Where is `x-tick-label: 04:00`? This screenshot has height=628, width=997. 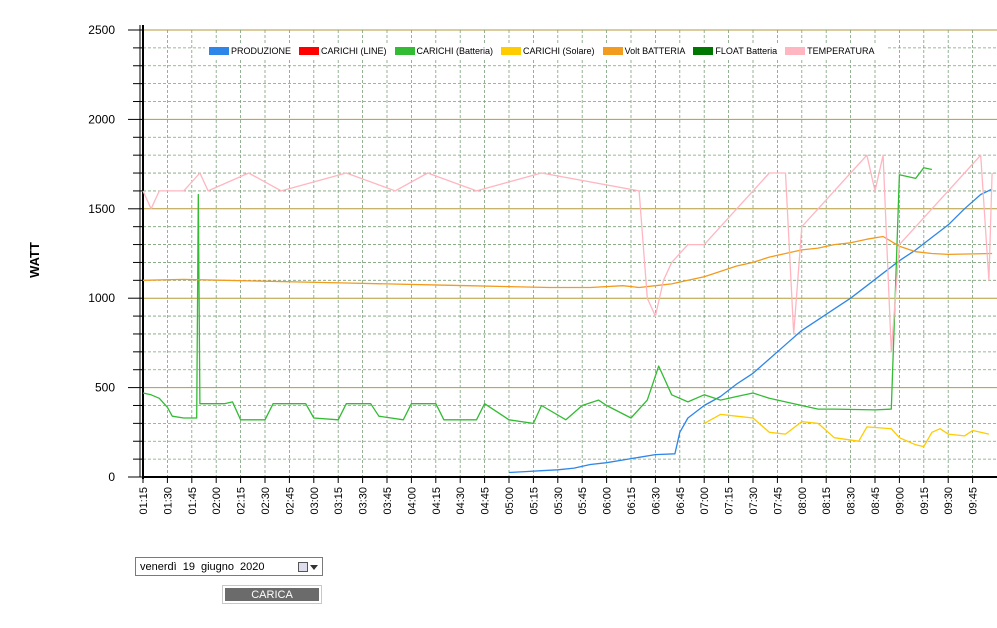
x-tick-label: 04:00 is located at coordinates (412, 501).